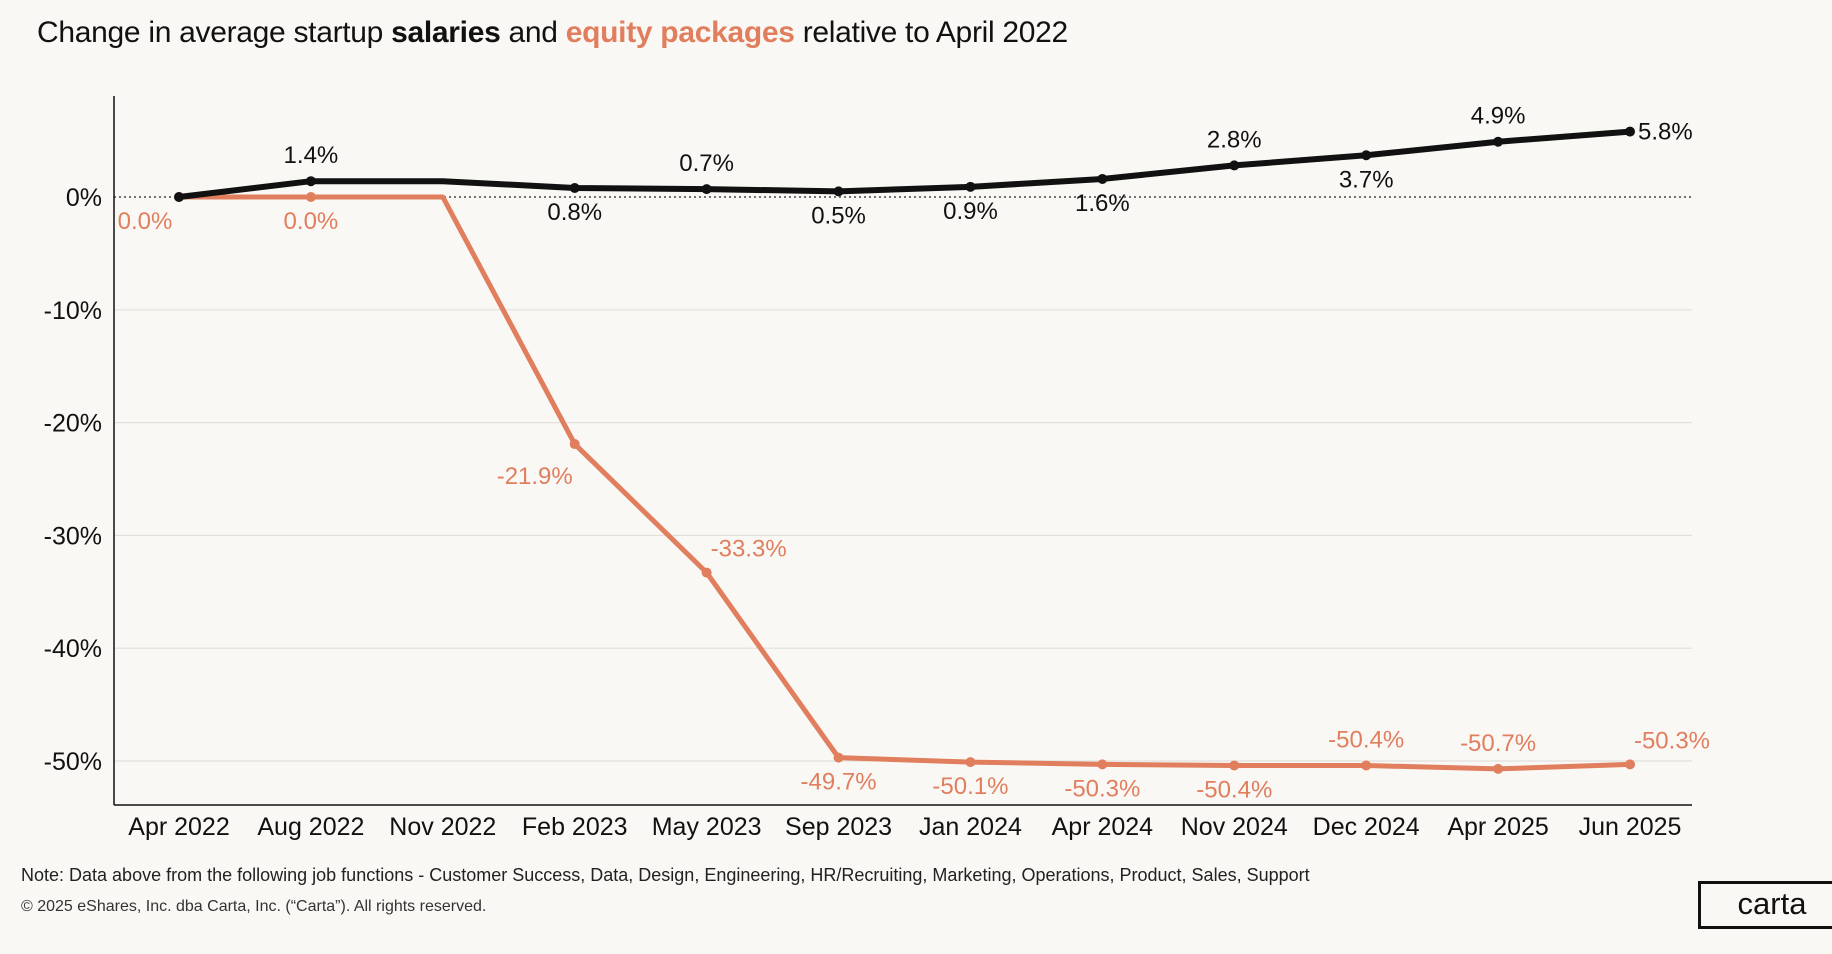 The width and height of the screenshot is (1832, 954). I want to click on x-tick-label: Nov 2022, so click(442, 827).